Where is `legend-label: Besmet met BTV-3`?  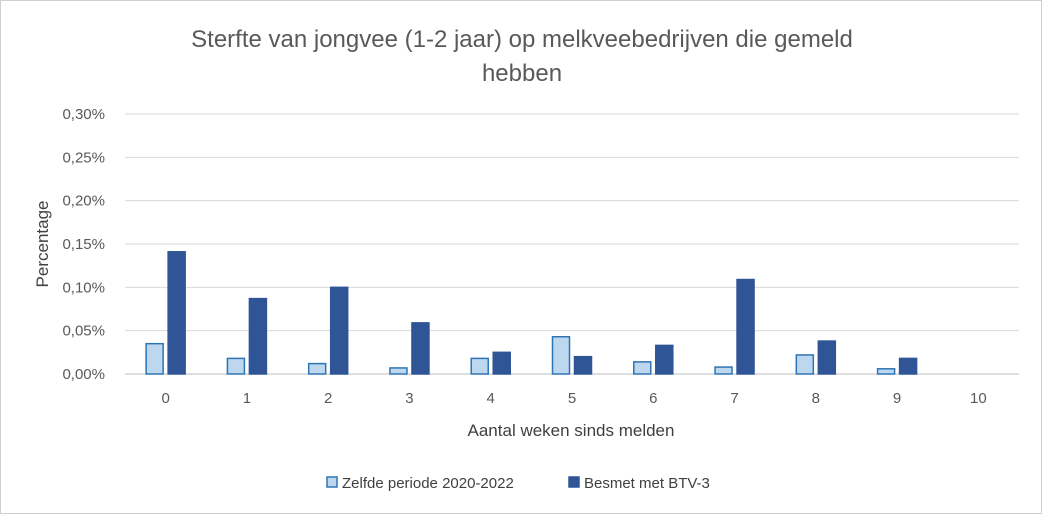
legend-label: Besmet met BTV-3 is located at coordinates (647, 483).